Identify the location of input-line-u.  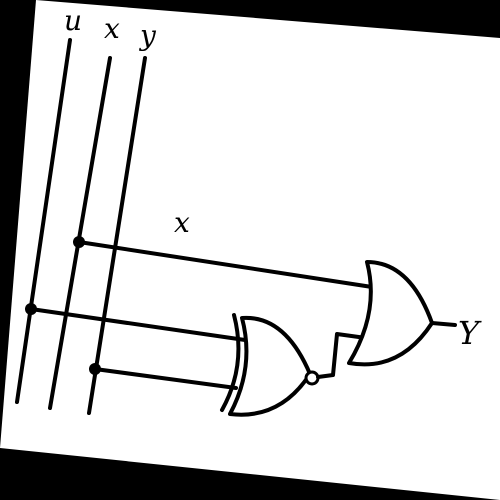
(43, 221).